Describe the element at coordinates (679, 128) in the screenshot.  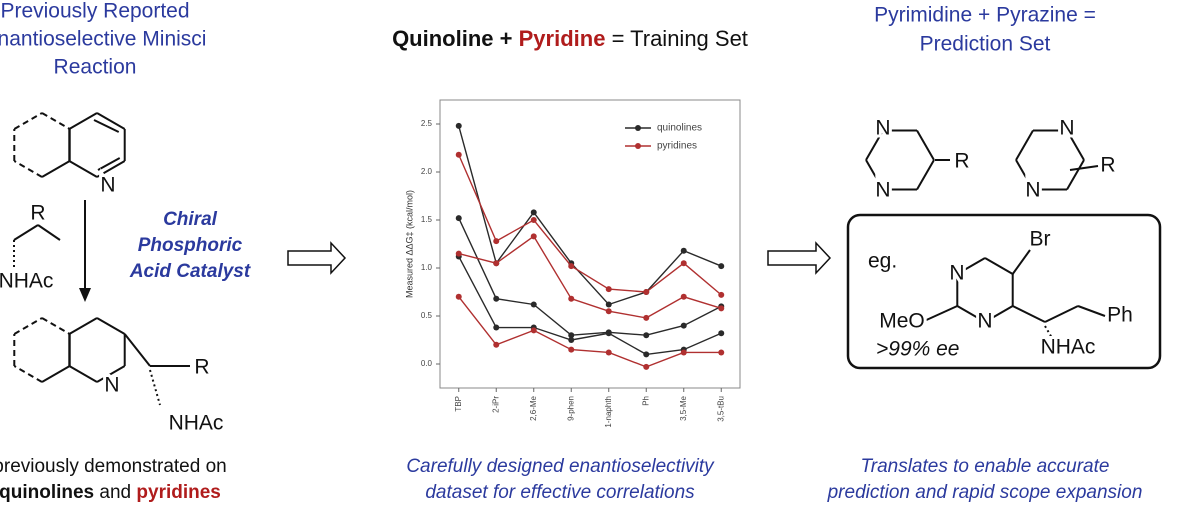
I see `legend-label: quinolines` at that location.